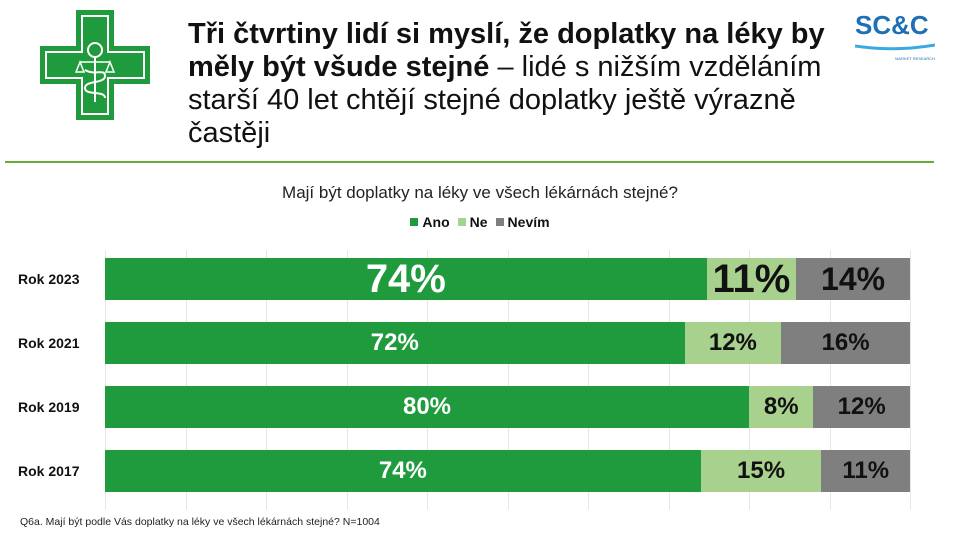  Describe the element at coordinates (761, 471) in the screenshot. I see `bar-ne: 15%` at that location.